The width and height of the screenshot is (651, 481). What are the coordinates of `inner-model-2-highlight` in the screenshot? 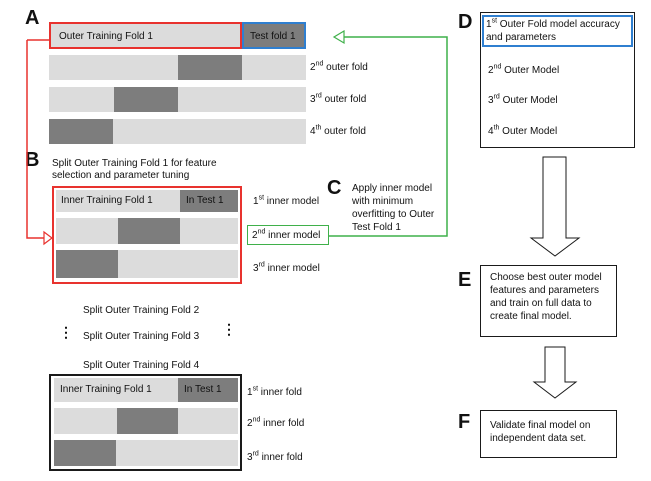 It's located at (288, 235).